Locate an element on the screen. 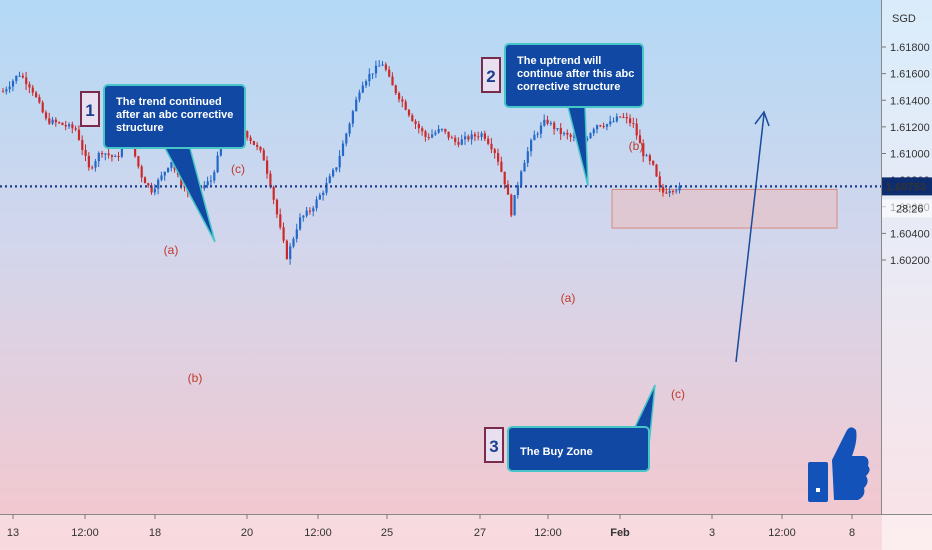  callout-box is located at coordinates (578, 449).